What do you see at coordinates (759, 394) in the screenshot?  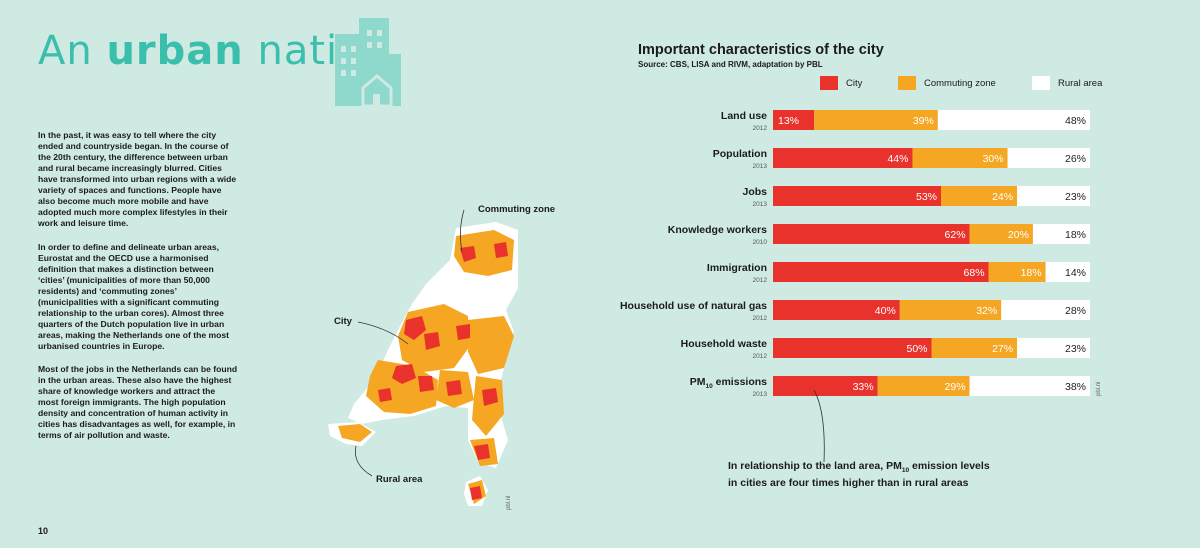 I see `category-year-7: 2013` at bounding box center [759, 394].